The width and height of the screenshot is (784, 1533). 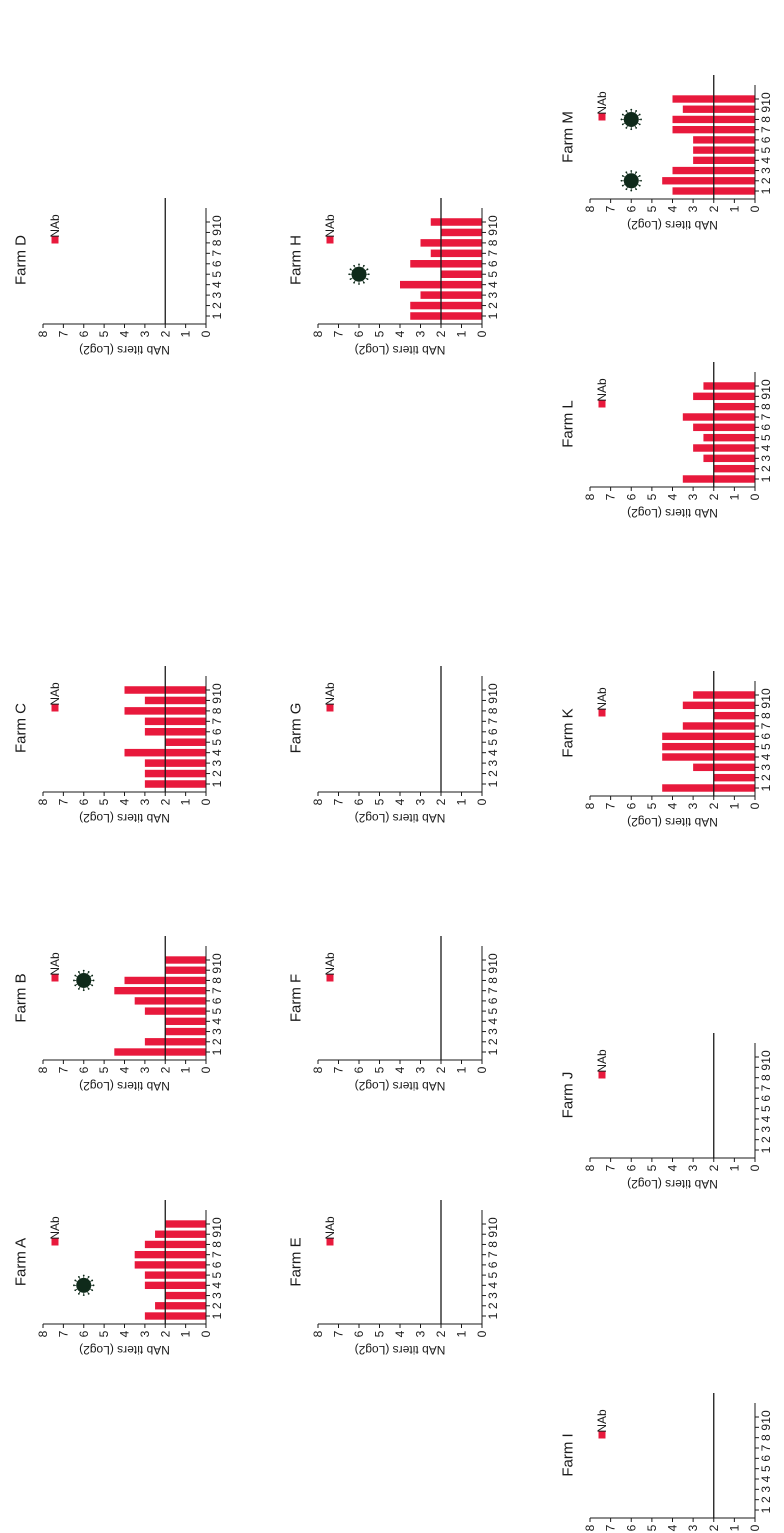 I want to click on panel-title: Farm J, so click(x=568, y=1095).